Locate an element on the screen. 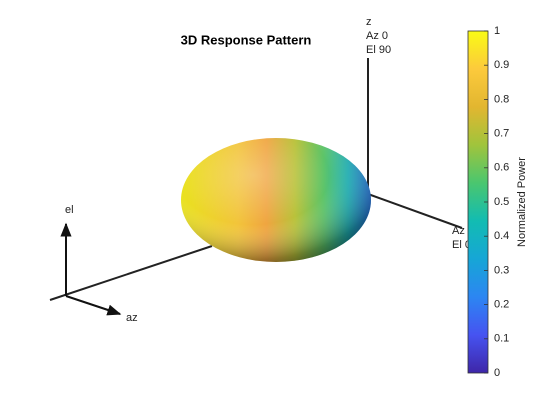 The image size is (560, 420). az-arrow is located at coordinates (93, 305).